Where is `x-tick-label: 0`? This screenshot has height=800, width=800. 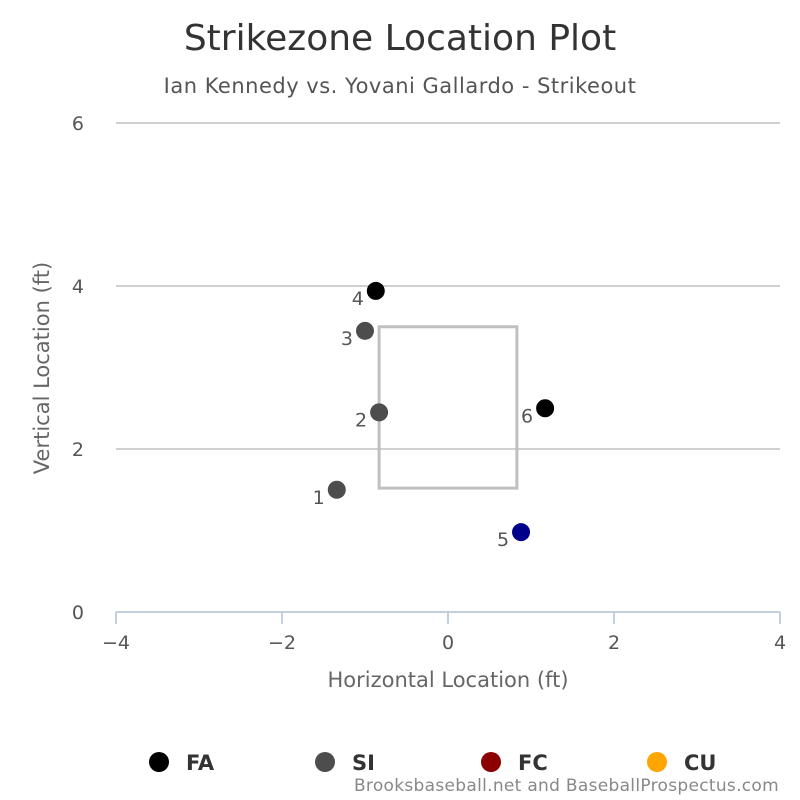 x-tick-label: 0 is located at coordinates (448, 643).